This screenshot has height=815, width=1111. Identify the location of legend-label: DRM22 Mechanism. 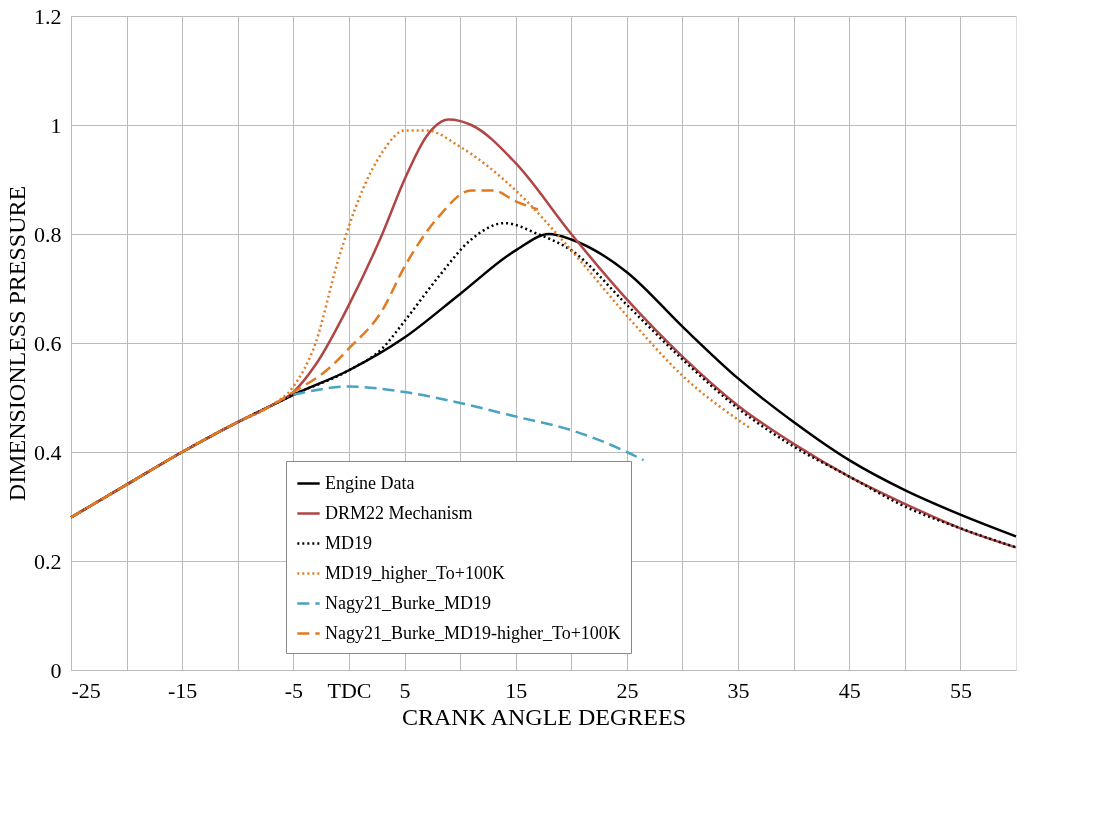
(399, 512).